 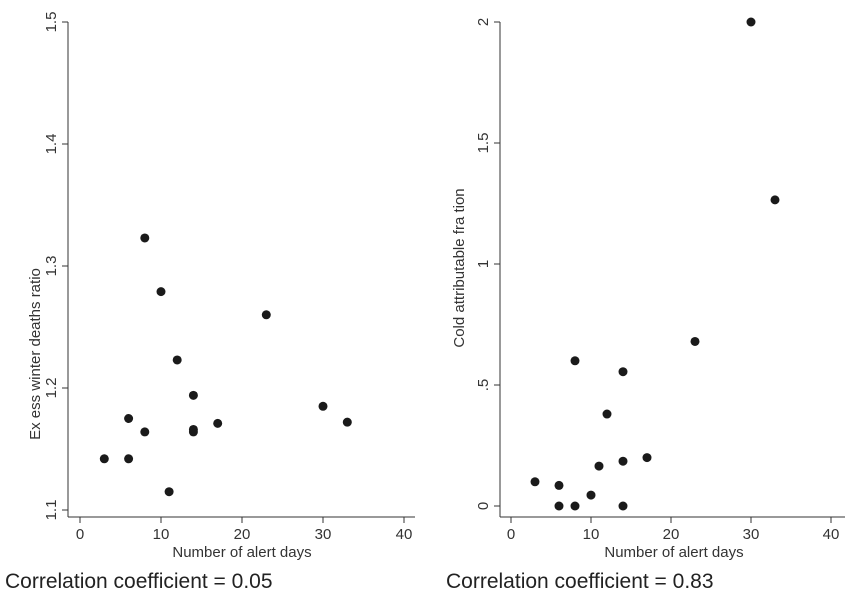 I want to click on left-y-tick-label: 1.3, so click(x=51, y=266).